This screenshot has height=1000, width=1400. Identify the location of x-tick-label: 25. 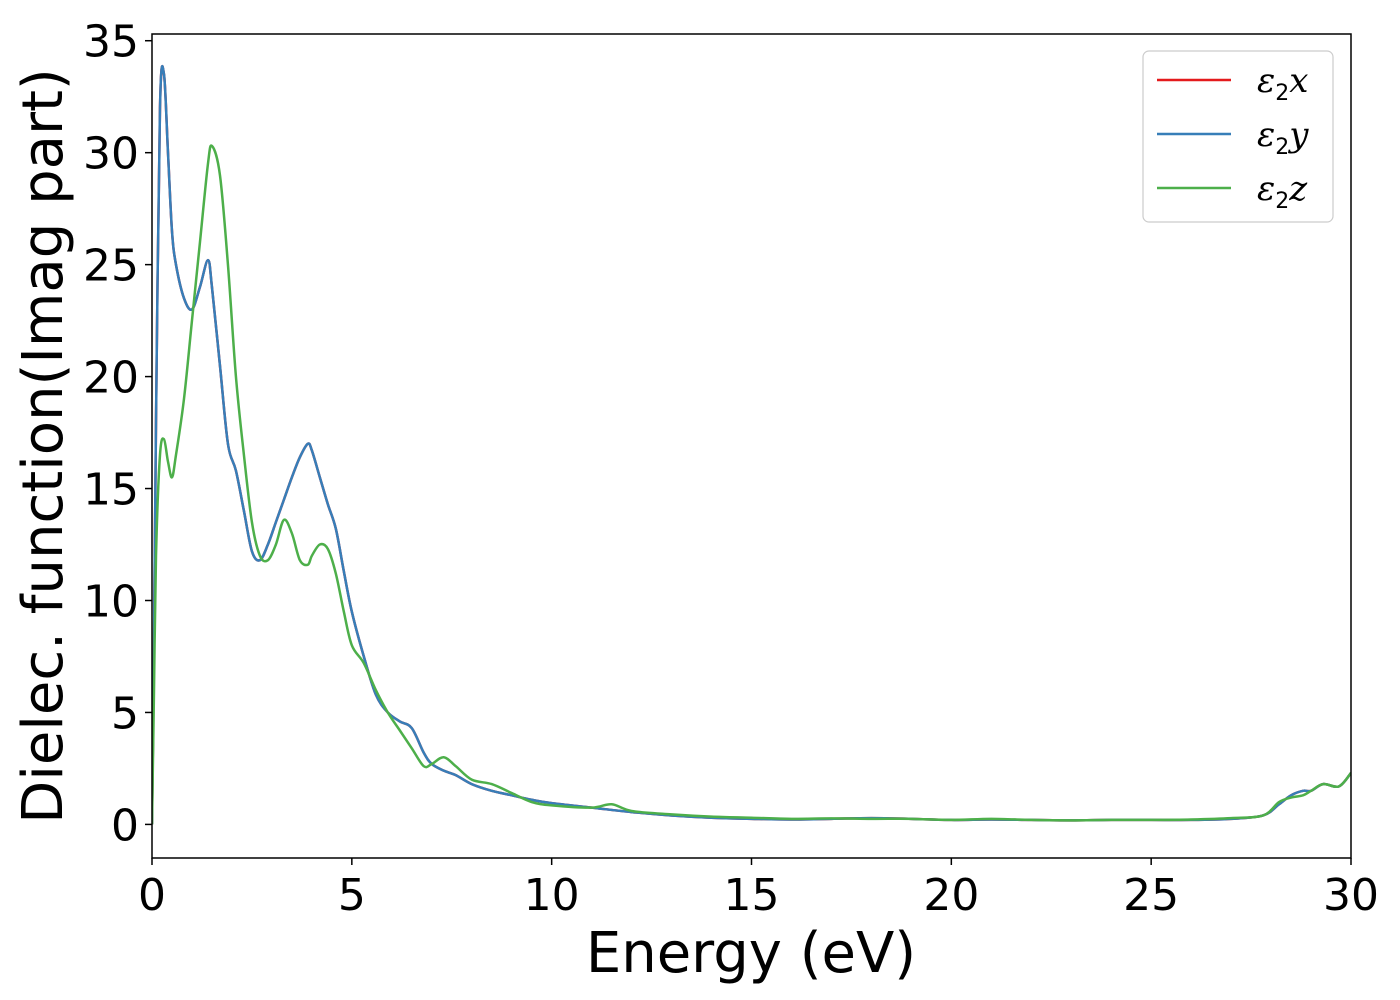
(1151, 895).